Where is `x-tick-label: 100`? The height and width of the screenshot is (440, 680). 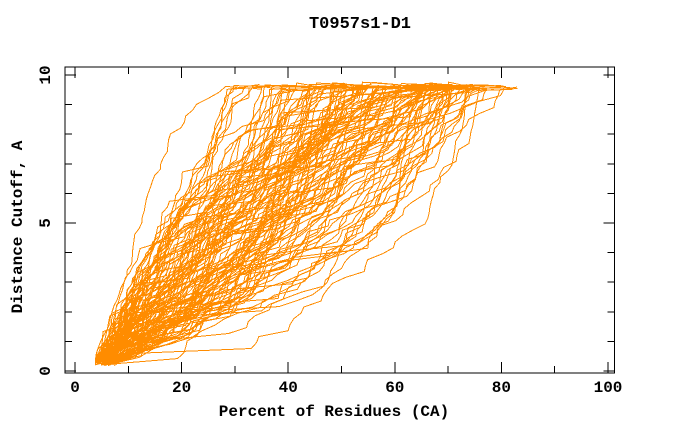 x-tick-label: 100 is located at coordinates (608, 388).